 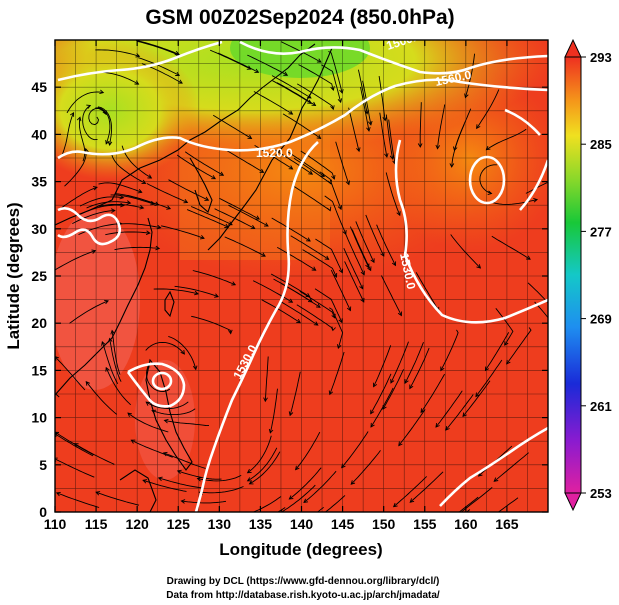 I want to click on contour-north, so click(x=302, y=61).